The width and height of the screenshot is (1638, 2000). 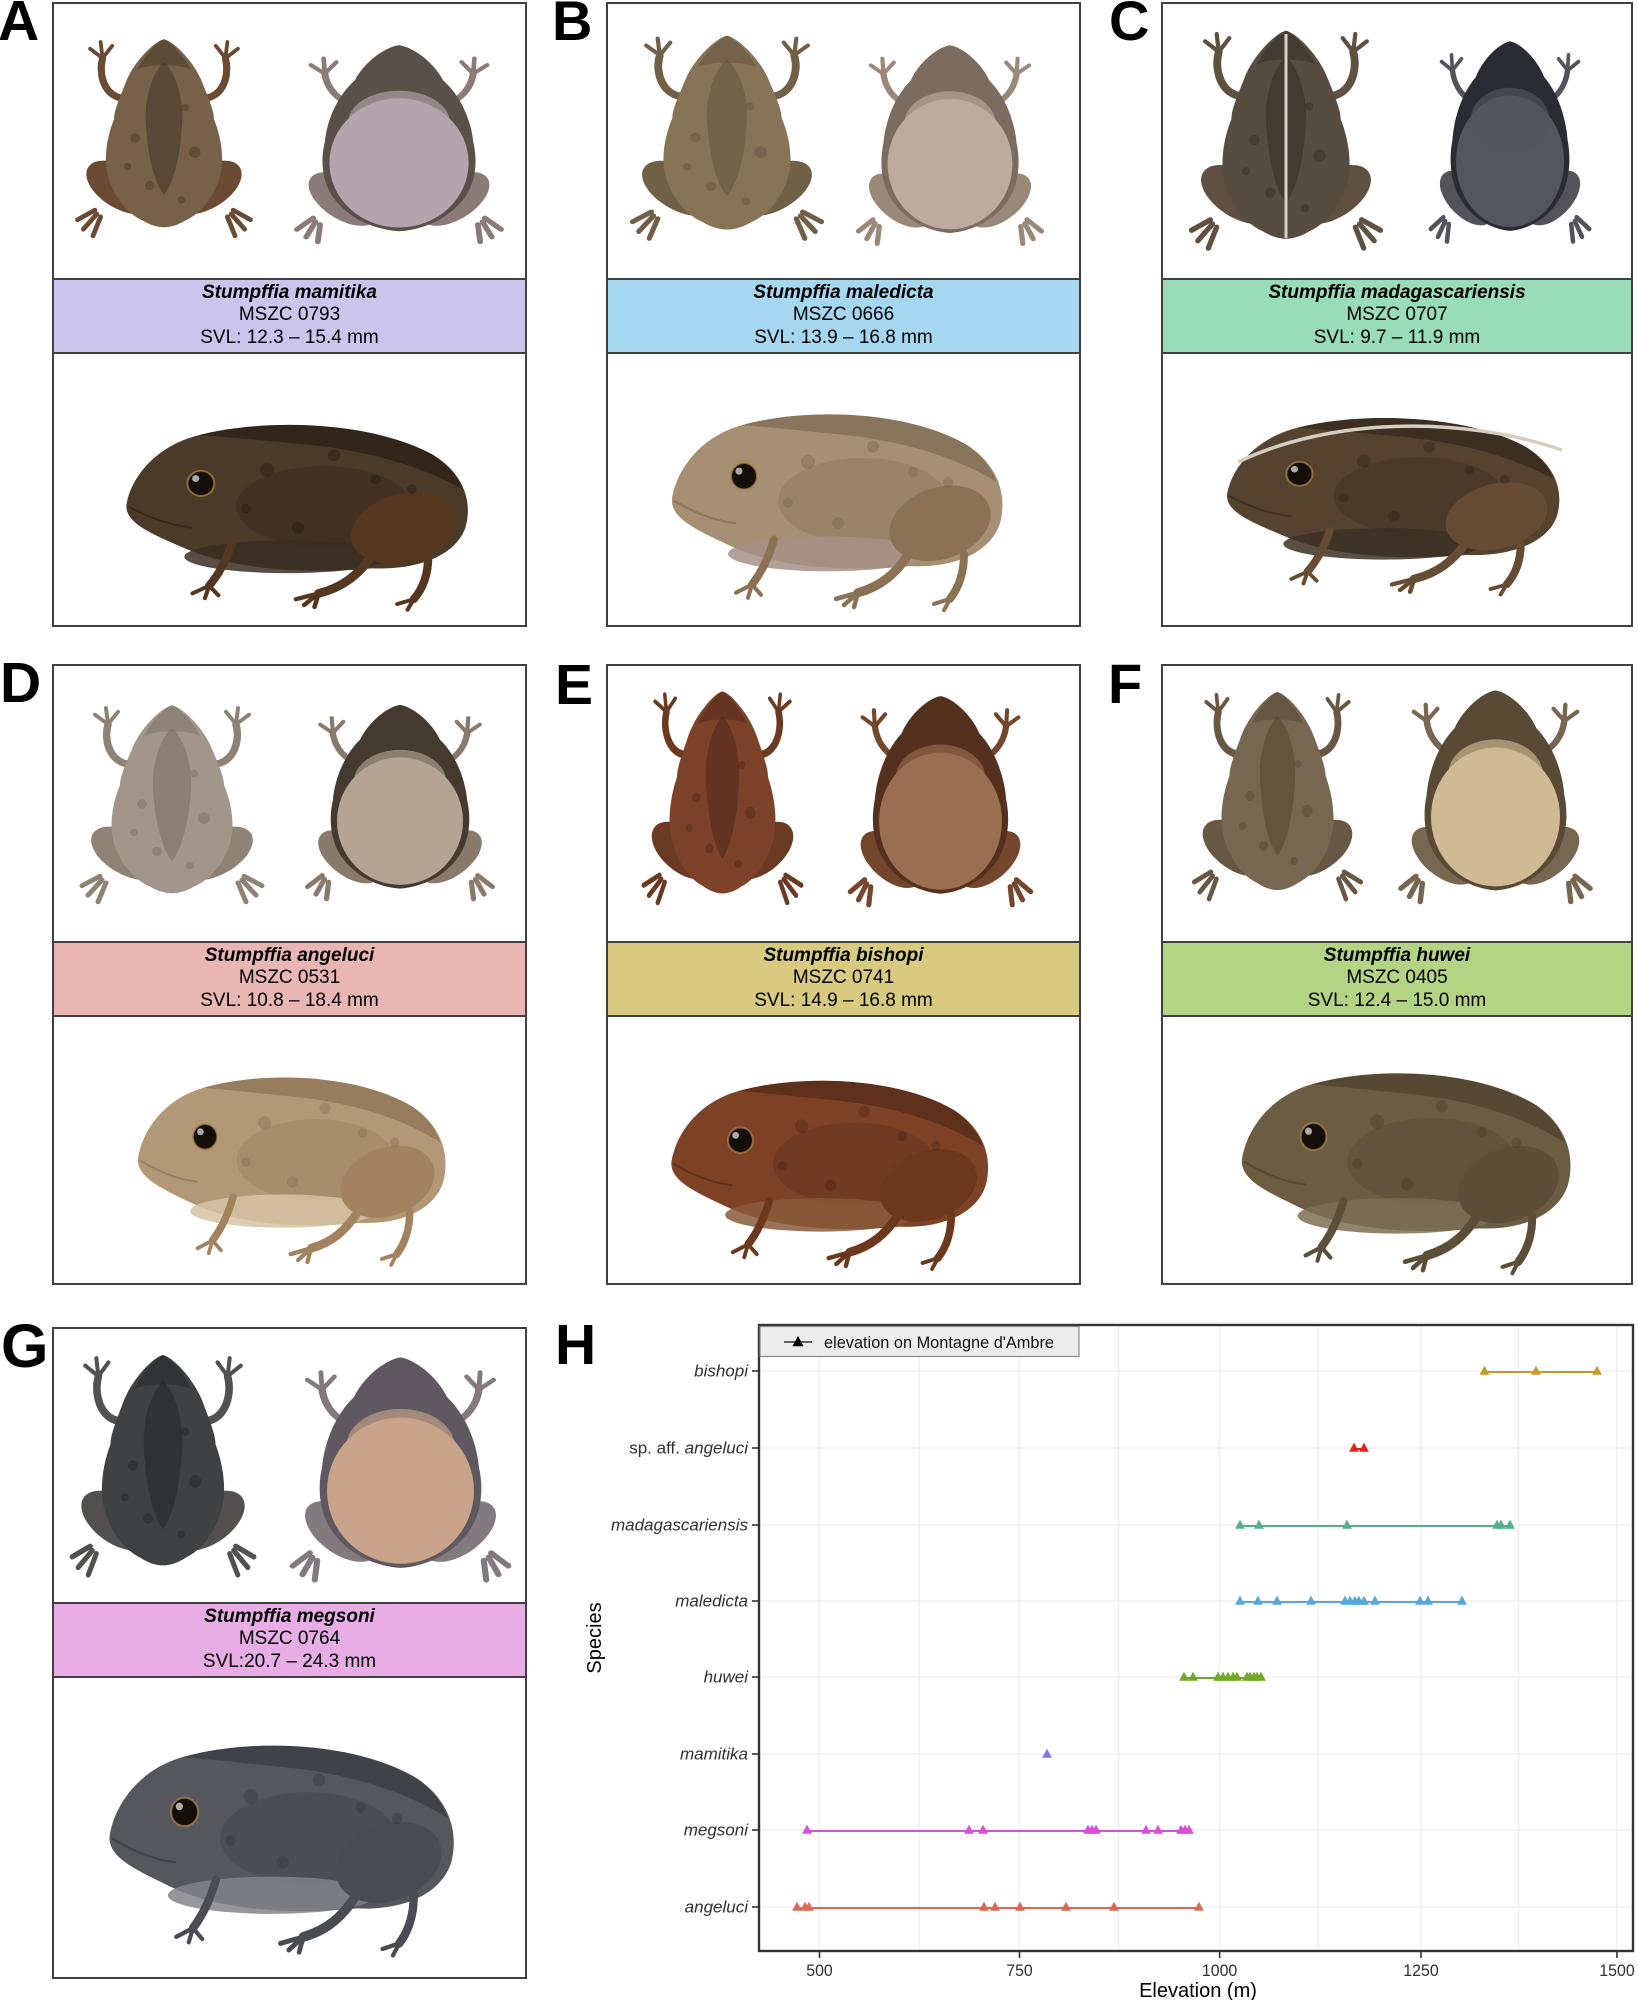 What do you see at coordinates (721, 1371) in the screenshot?
I see `svg-text: bishopi` at bounding box center [721, 1371].